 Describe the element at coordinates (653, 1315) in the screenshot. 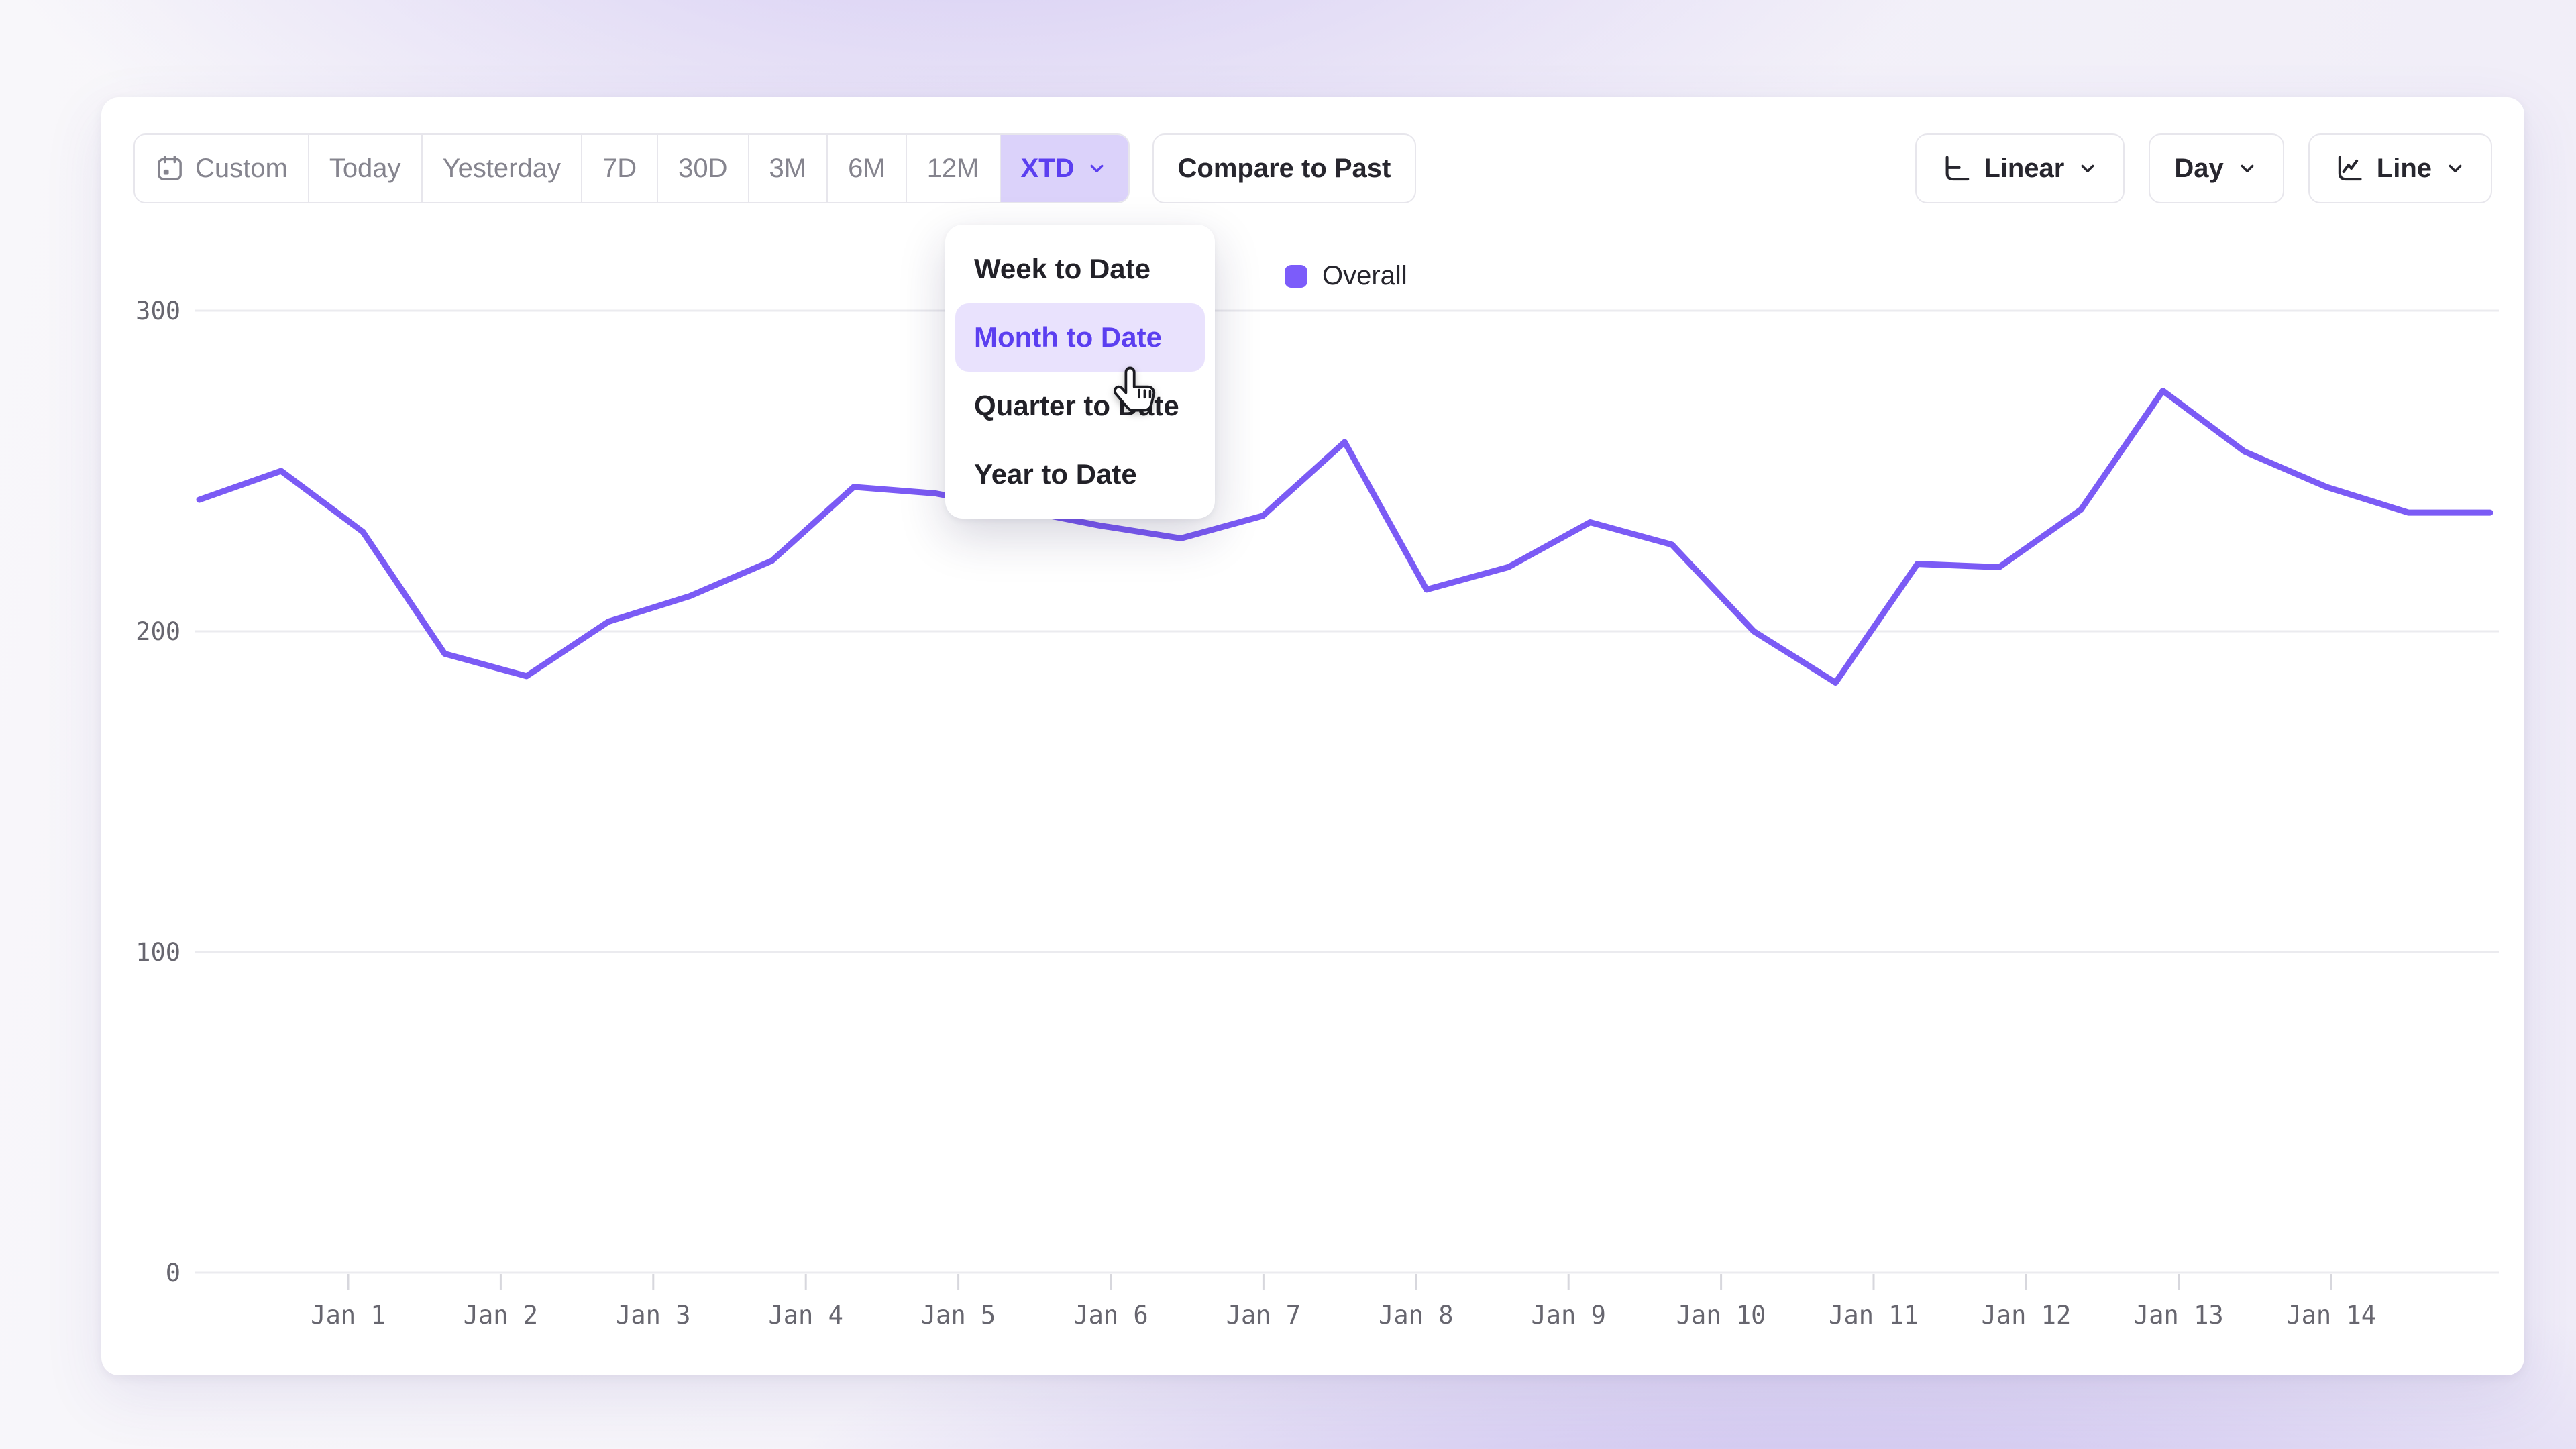

I see `x-axis-label: Jan 3` at that location.